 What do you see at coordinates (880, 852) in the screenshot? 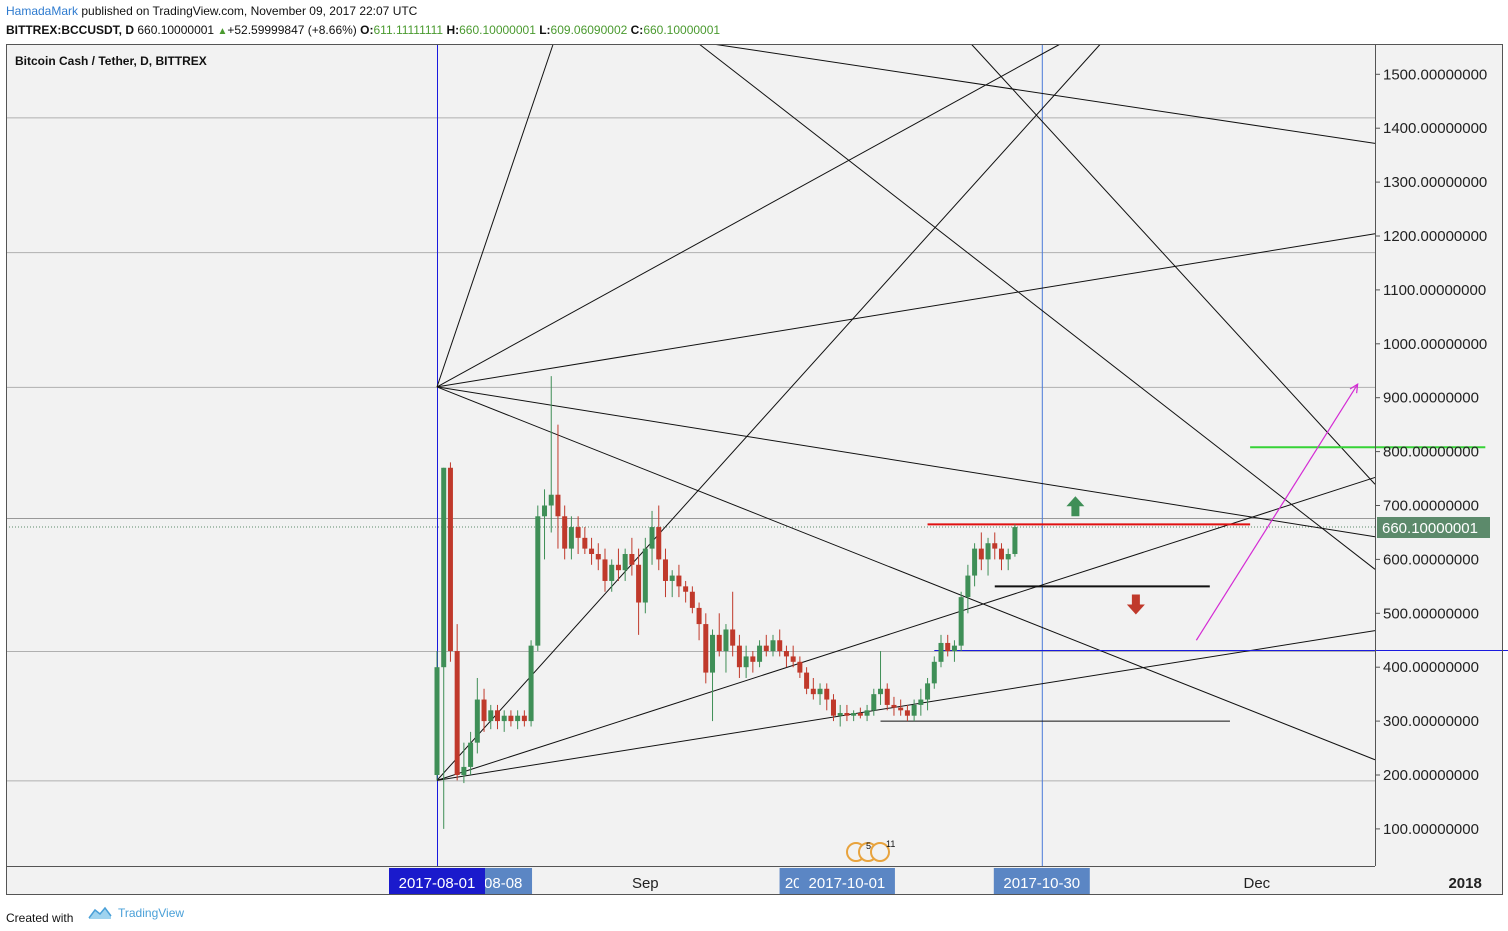
I see `event-icon-us` at bounding box center [880, 852].